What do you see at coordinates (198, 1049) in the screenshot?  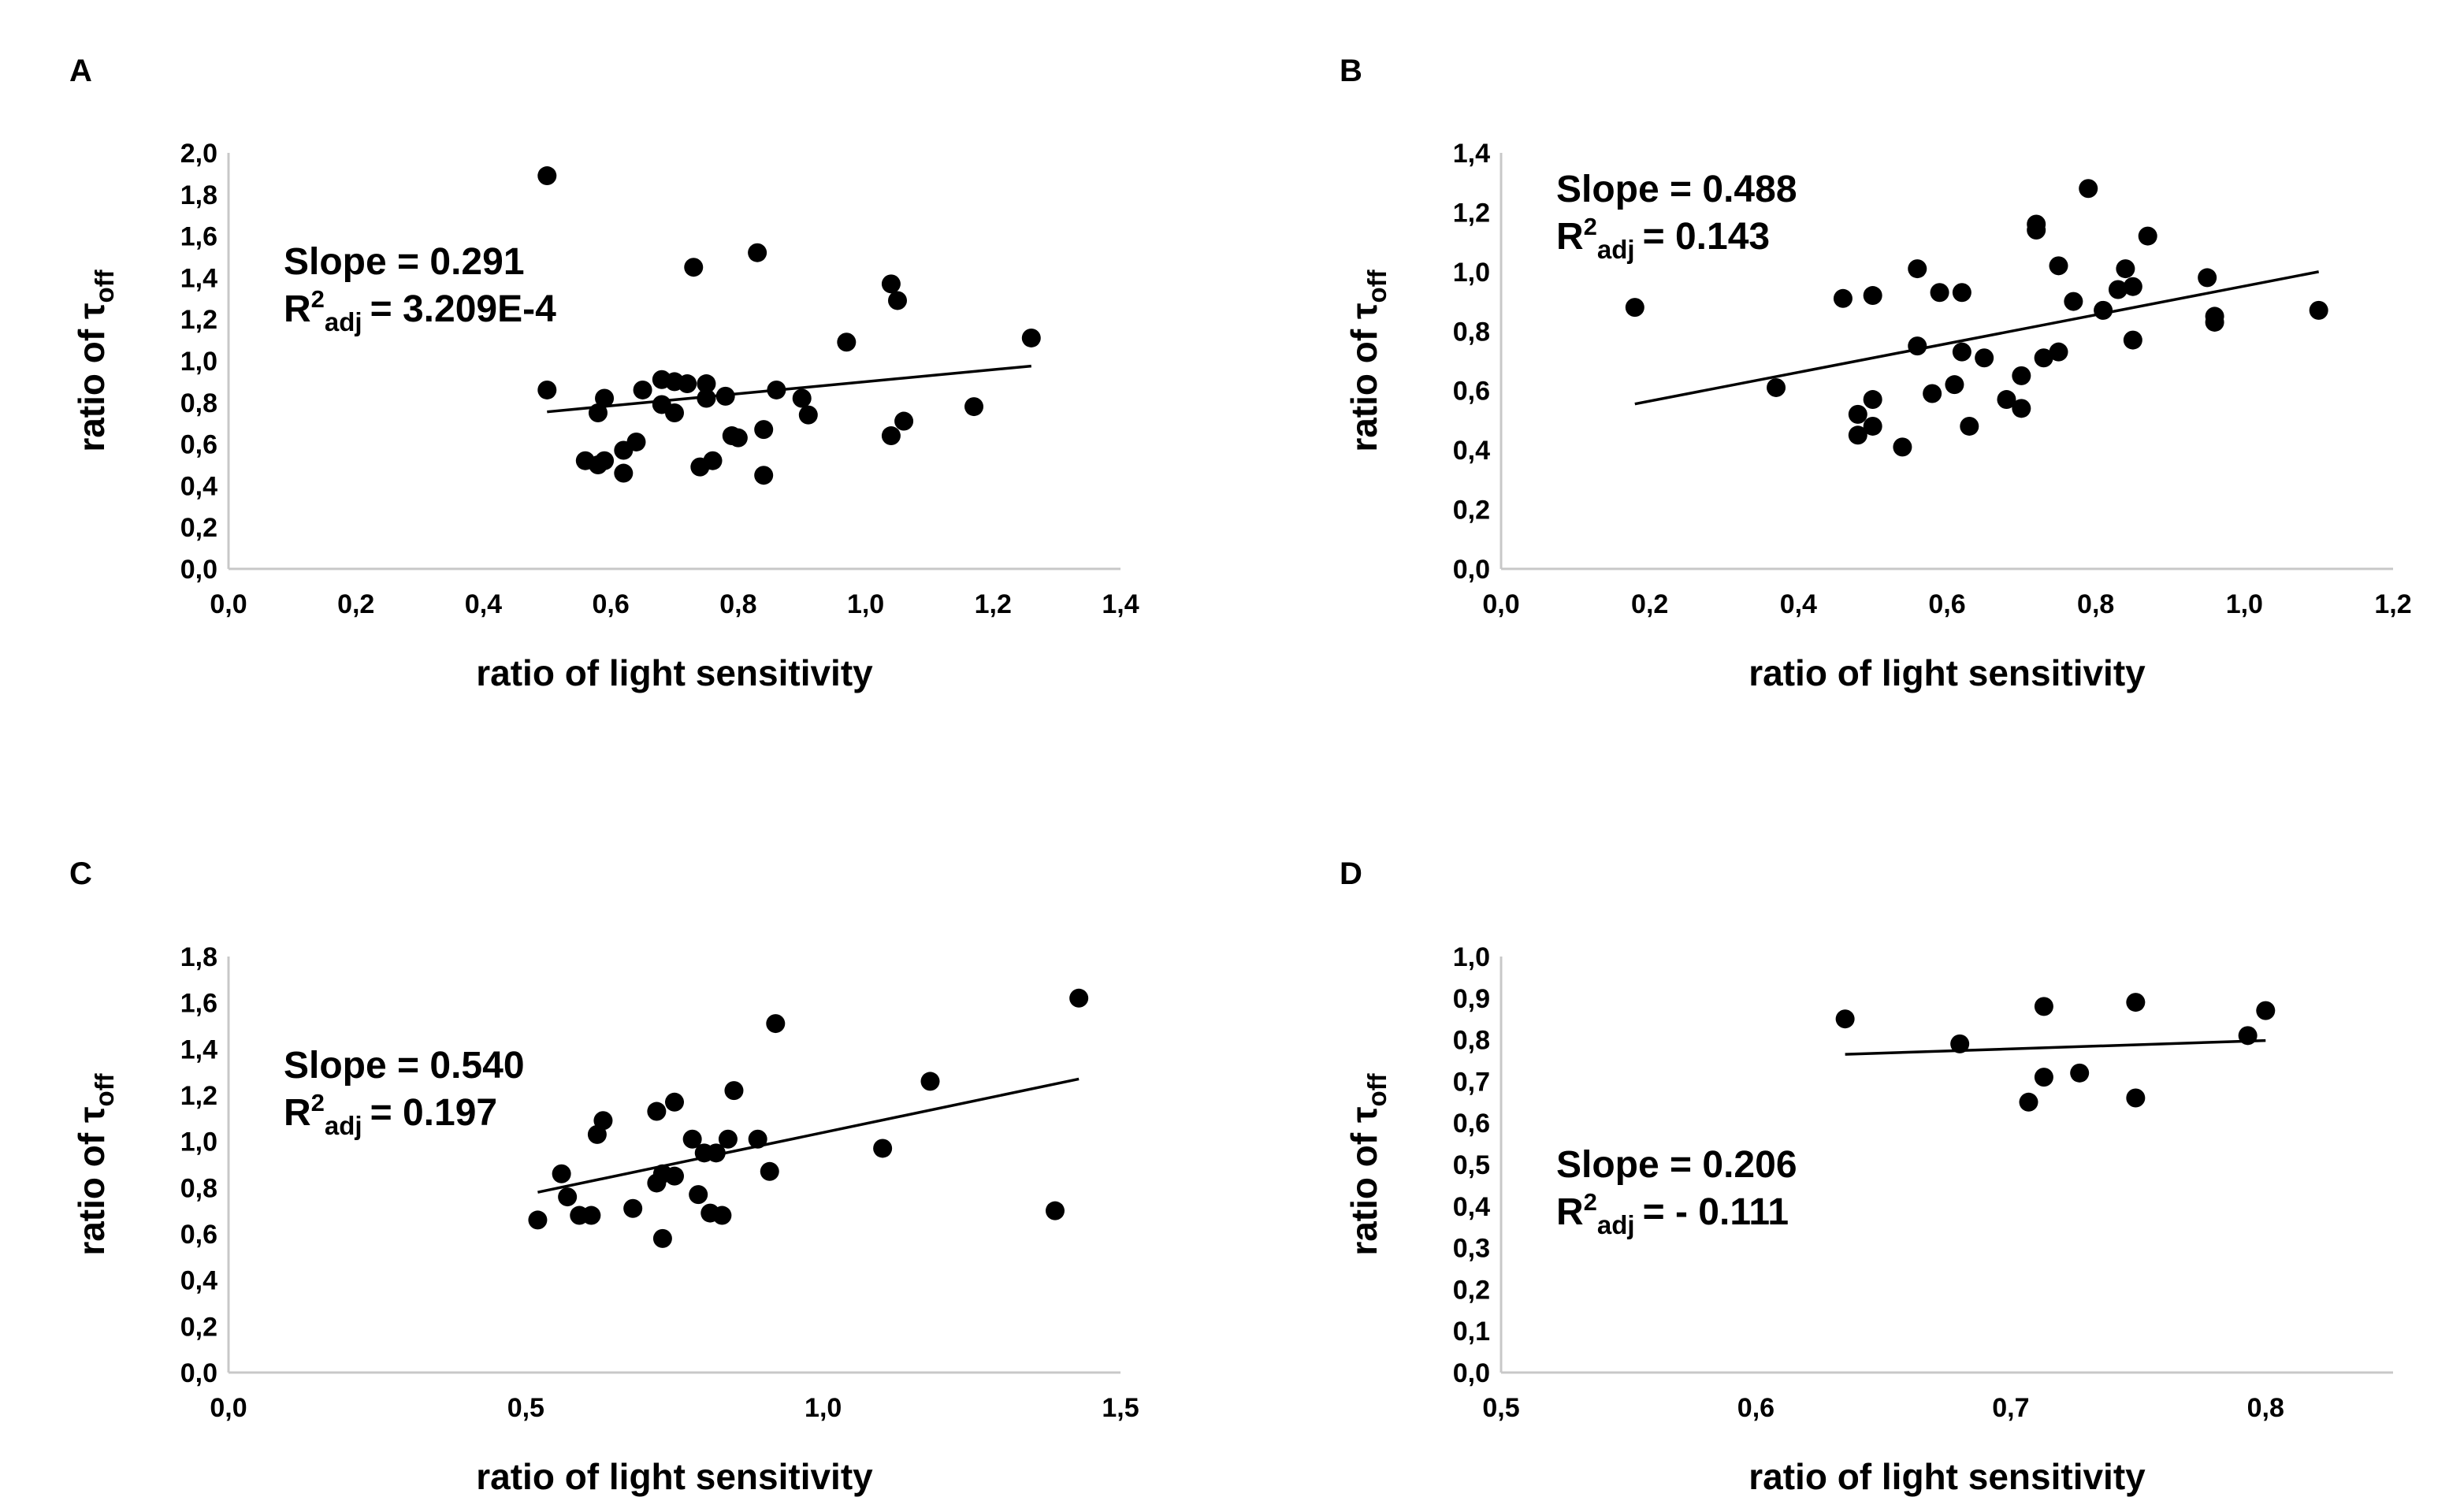 I see `y-tick-label: 1,4` at bounding box center [198, 1049].